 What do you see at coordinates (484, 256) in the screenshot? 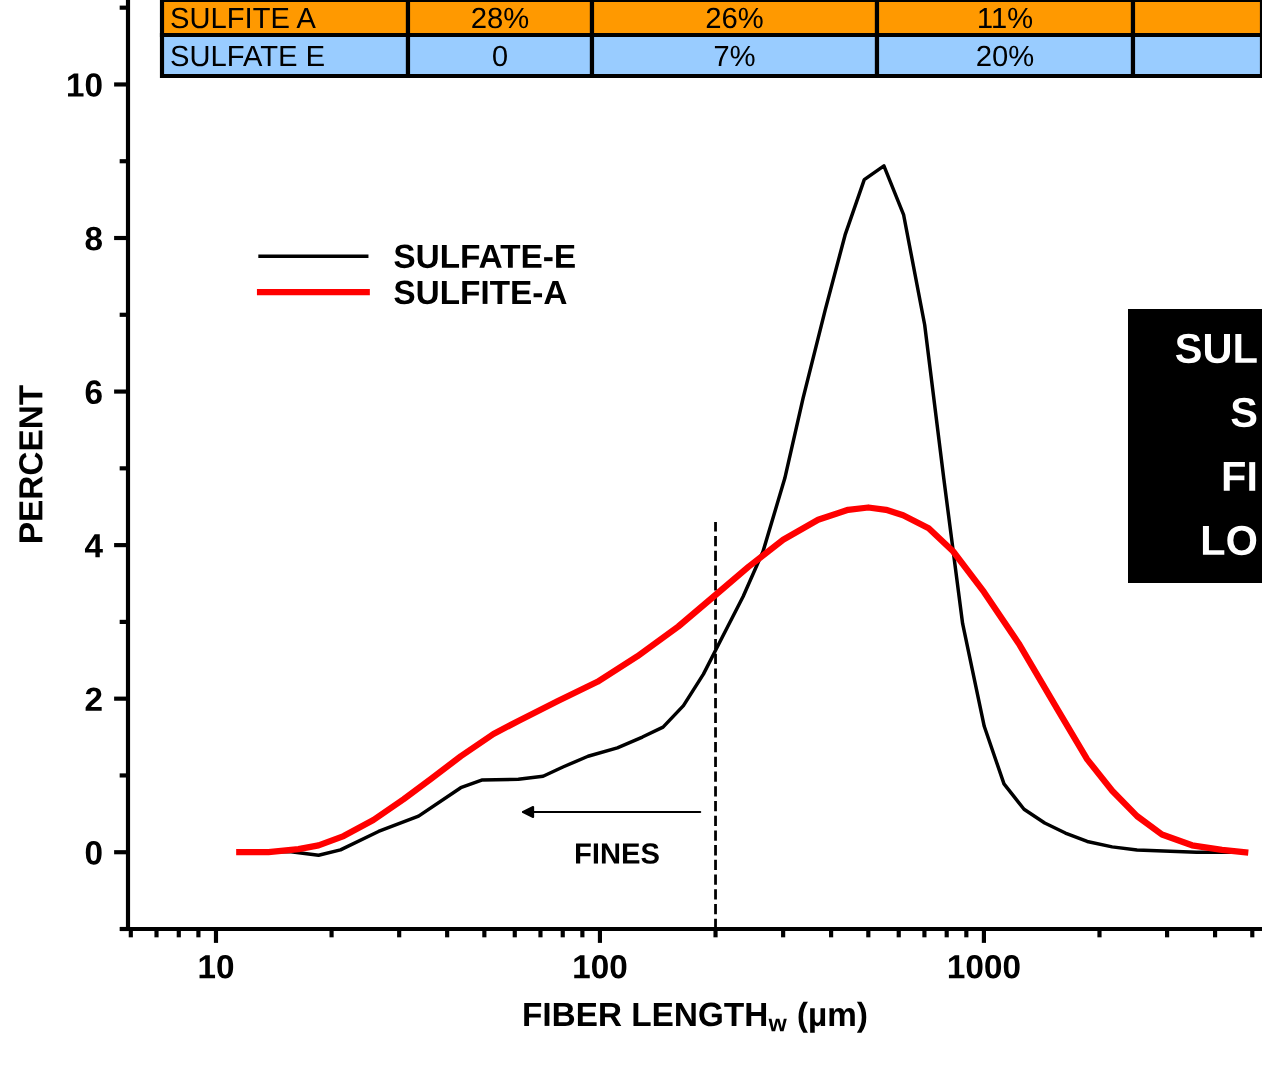
I see `legend-label: SULFATE-E` at bounding box center [484, 256].